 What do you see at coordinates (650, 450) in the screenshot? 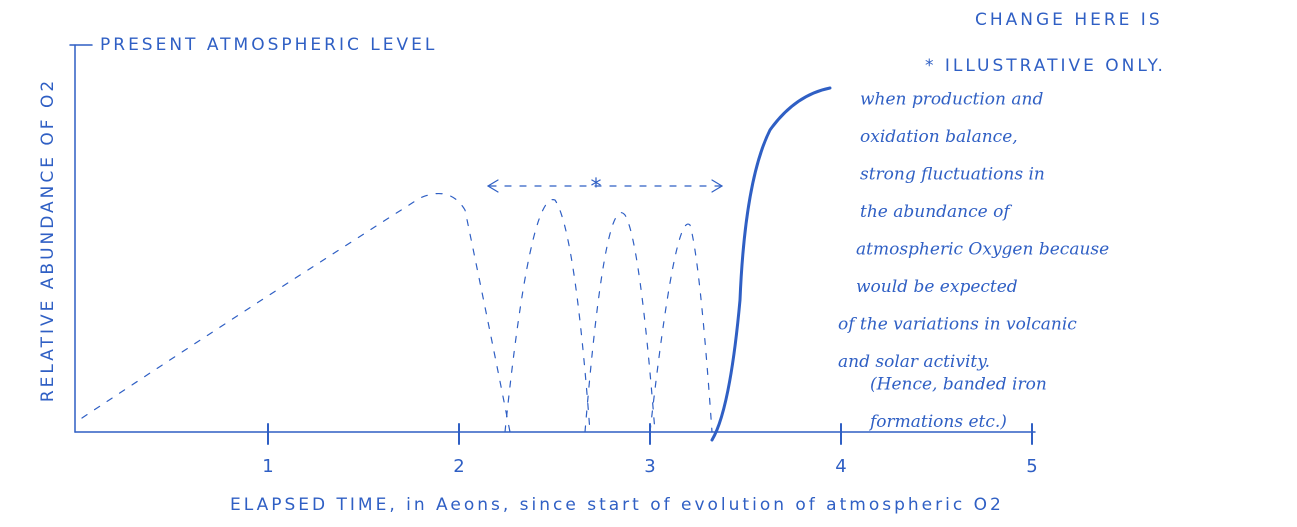
I see `x-ticks: 1 2 3 4 5` at bounding box center [650, 450].